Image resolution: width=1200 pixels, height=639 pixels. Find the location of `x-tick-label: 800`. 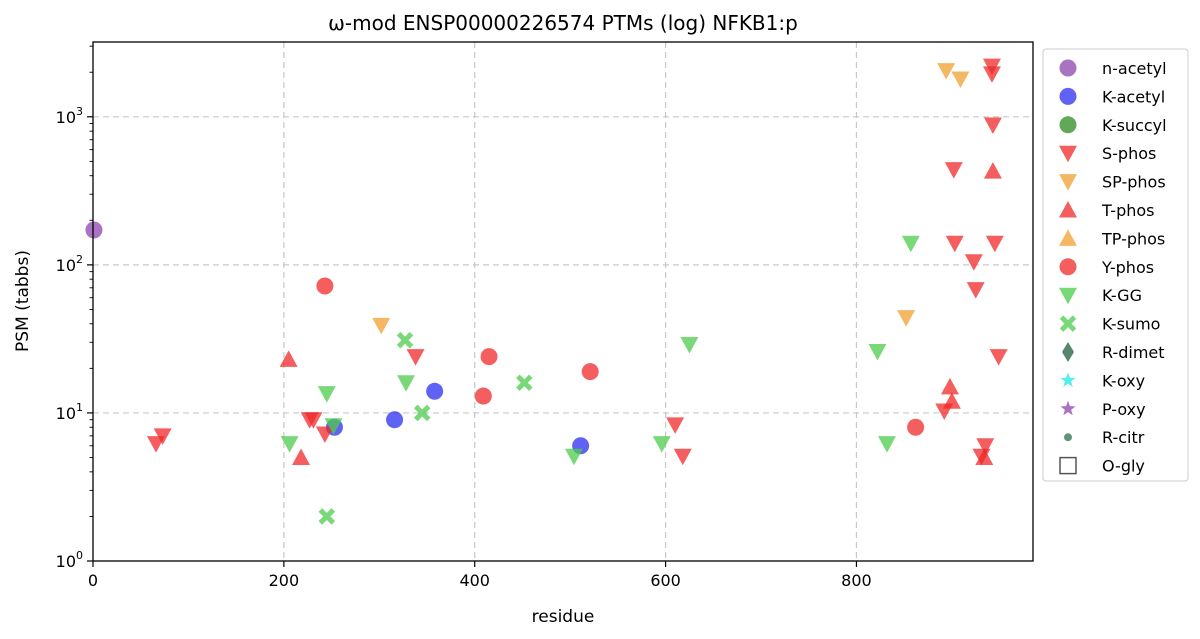

x-tick-label: 800 is located at coordinates (856, 580).